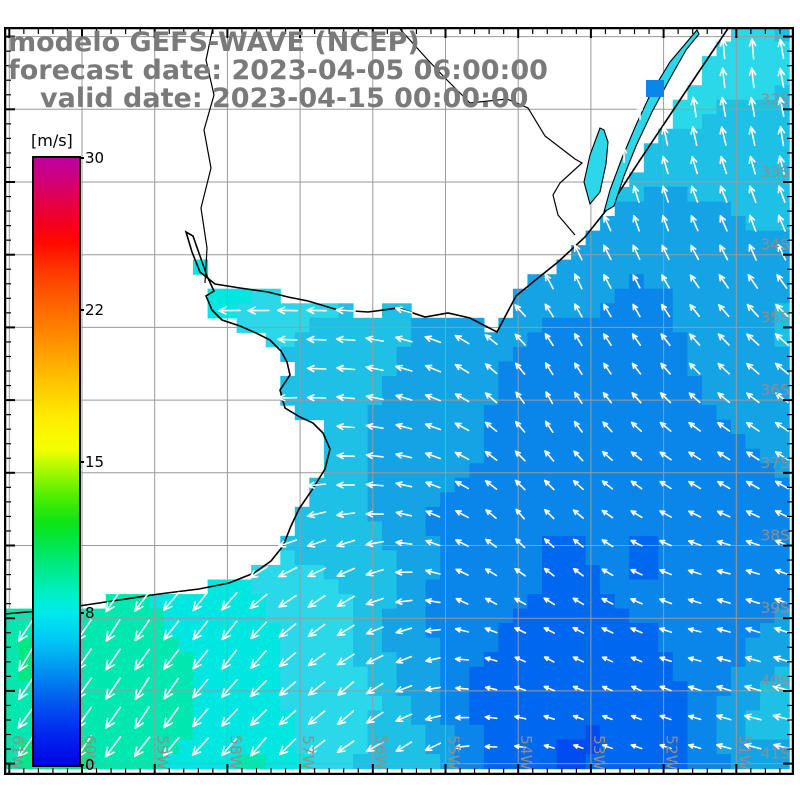 The image size is (800, 800). Describe the element at coordinates (526, 752) in the screenshot. I see `lon-label: 54W` at that location.